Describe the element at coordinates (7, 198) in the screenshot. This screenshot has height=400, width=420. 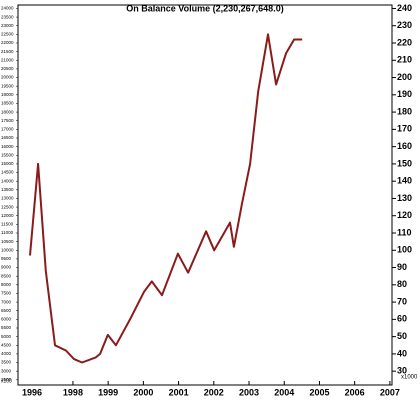
I see `y2-tick-label: 13000` at that location.